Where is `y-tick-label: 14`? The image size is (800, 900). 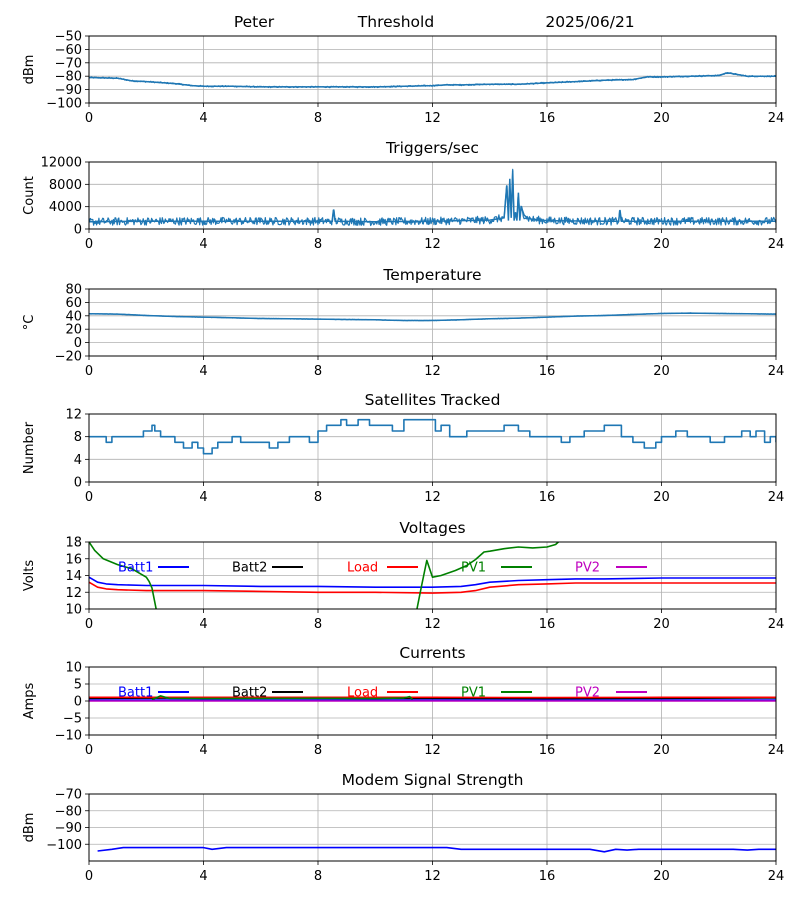
y-tick-label: 14 is located at coordinates (73, 576).